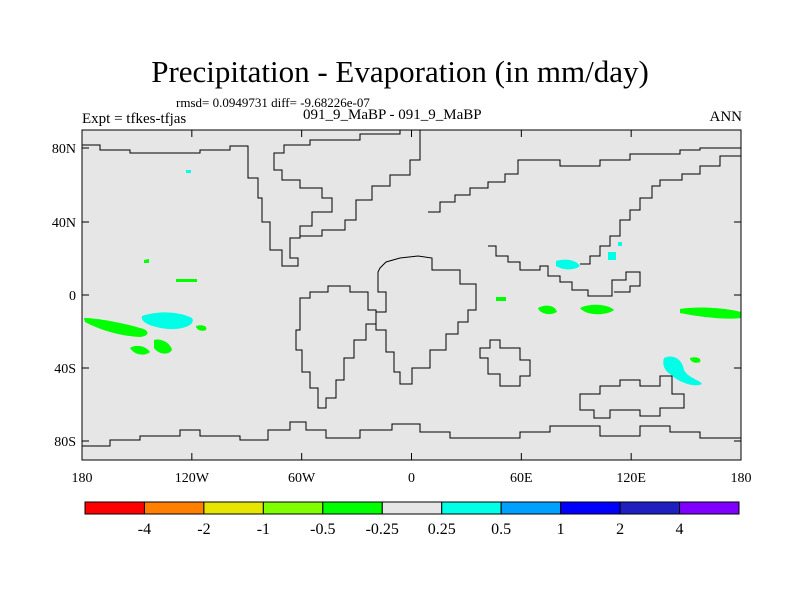  I want to click on coastline-east-asia, so click(660, 210).